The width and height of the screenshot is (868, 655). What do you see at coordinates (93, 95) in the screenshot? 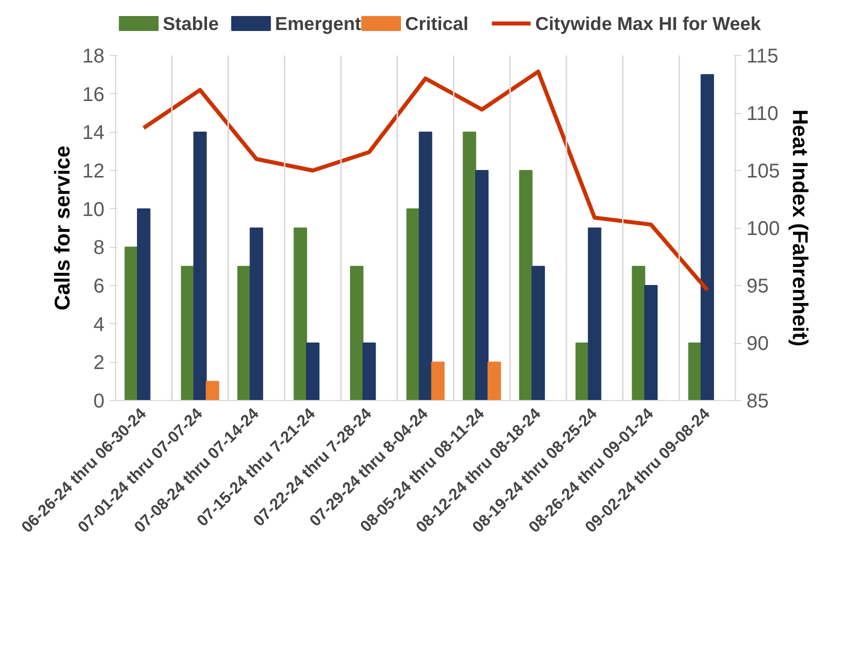
I see `y-tick-label: 16` at bounding box center [93, 95].